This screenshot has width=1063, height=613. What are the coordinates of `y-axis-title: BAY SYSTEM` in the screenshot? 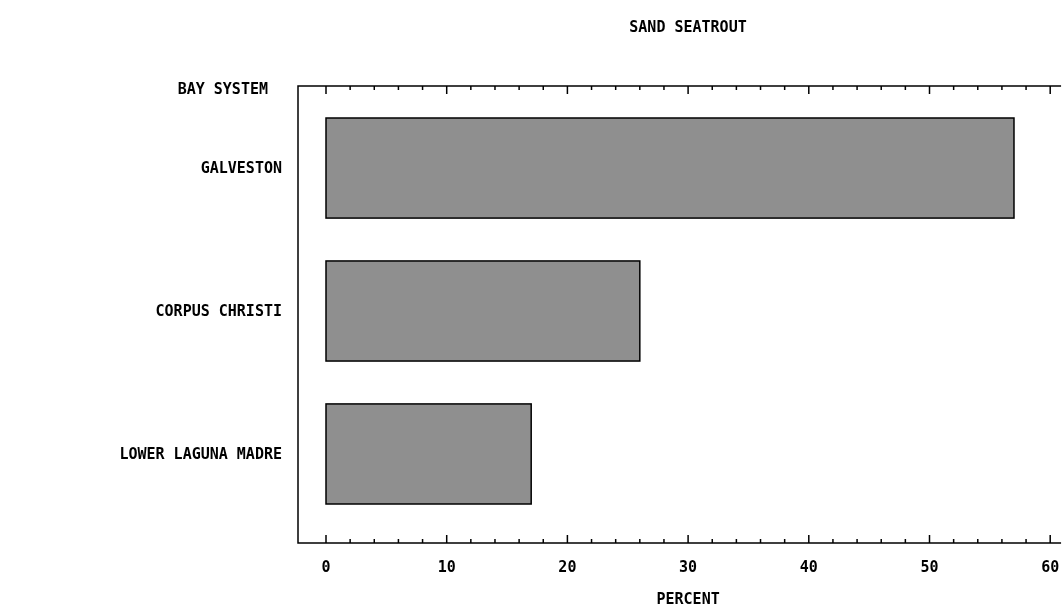 It's located at (222, 89).